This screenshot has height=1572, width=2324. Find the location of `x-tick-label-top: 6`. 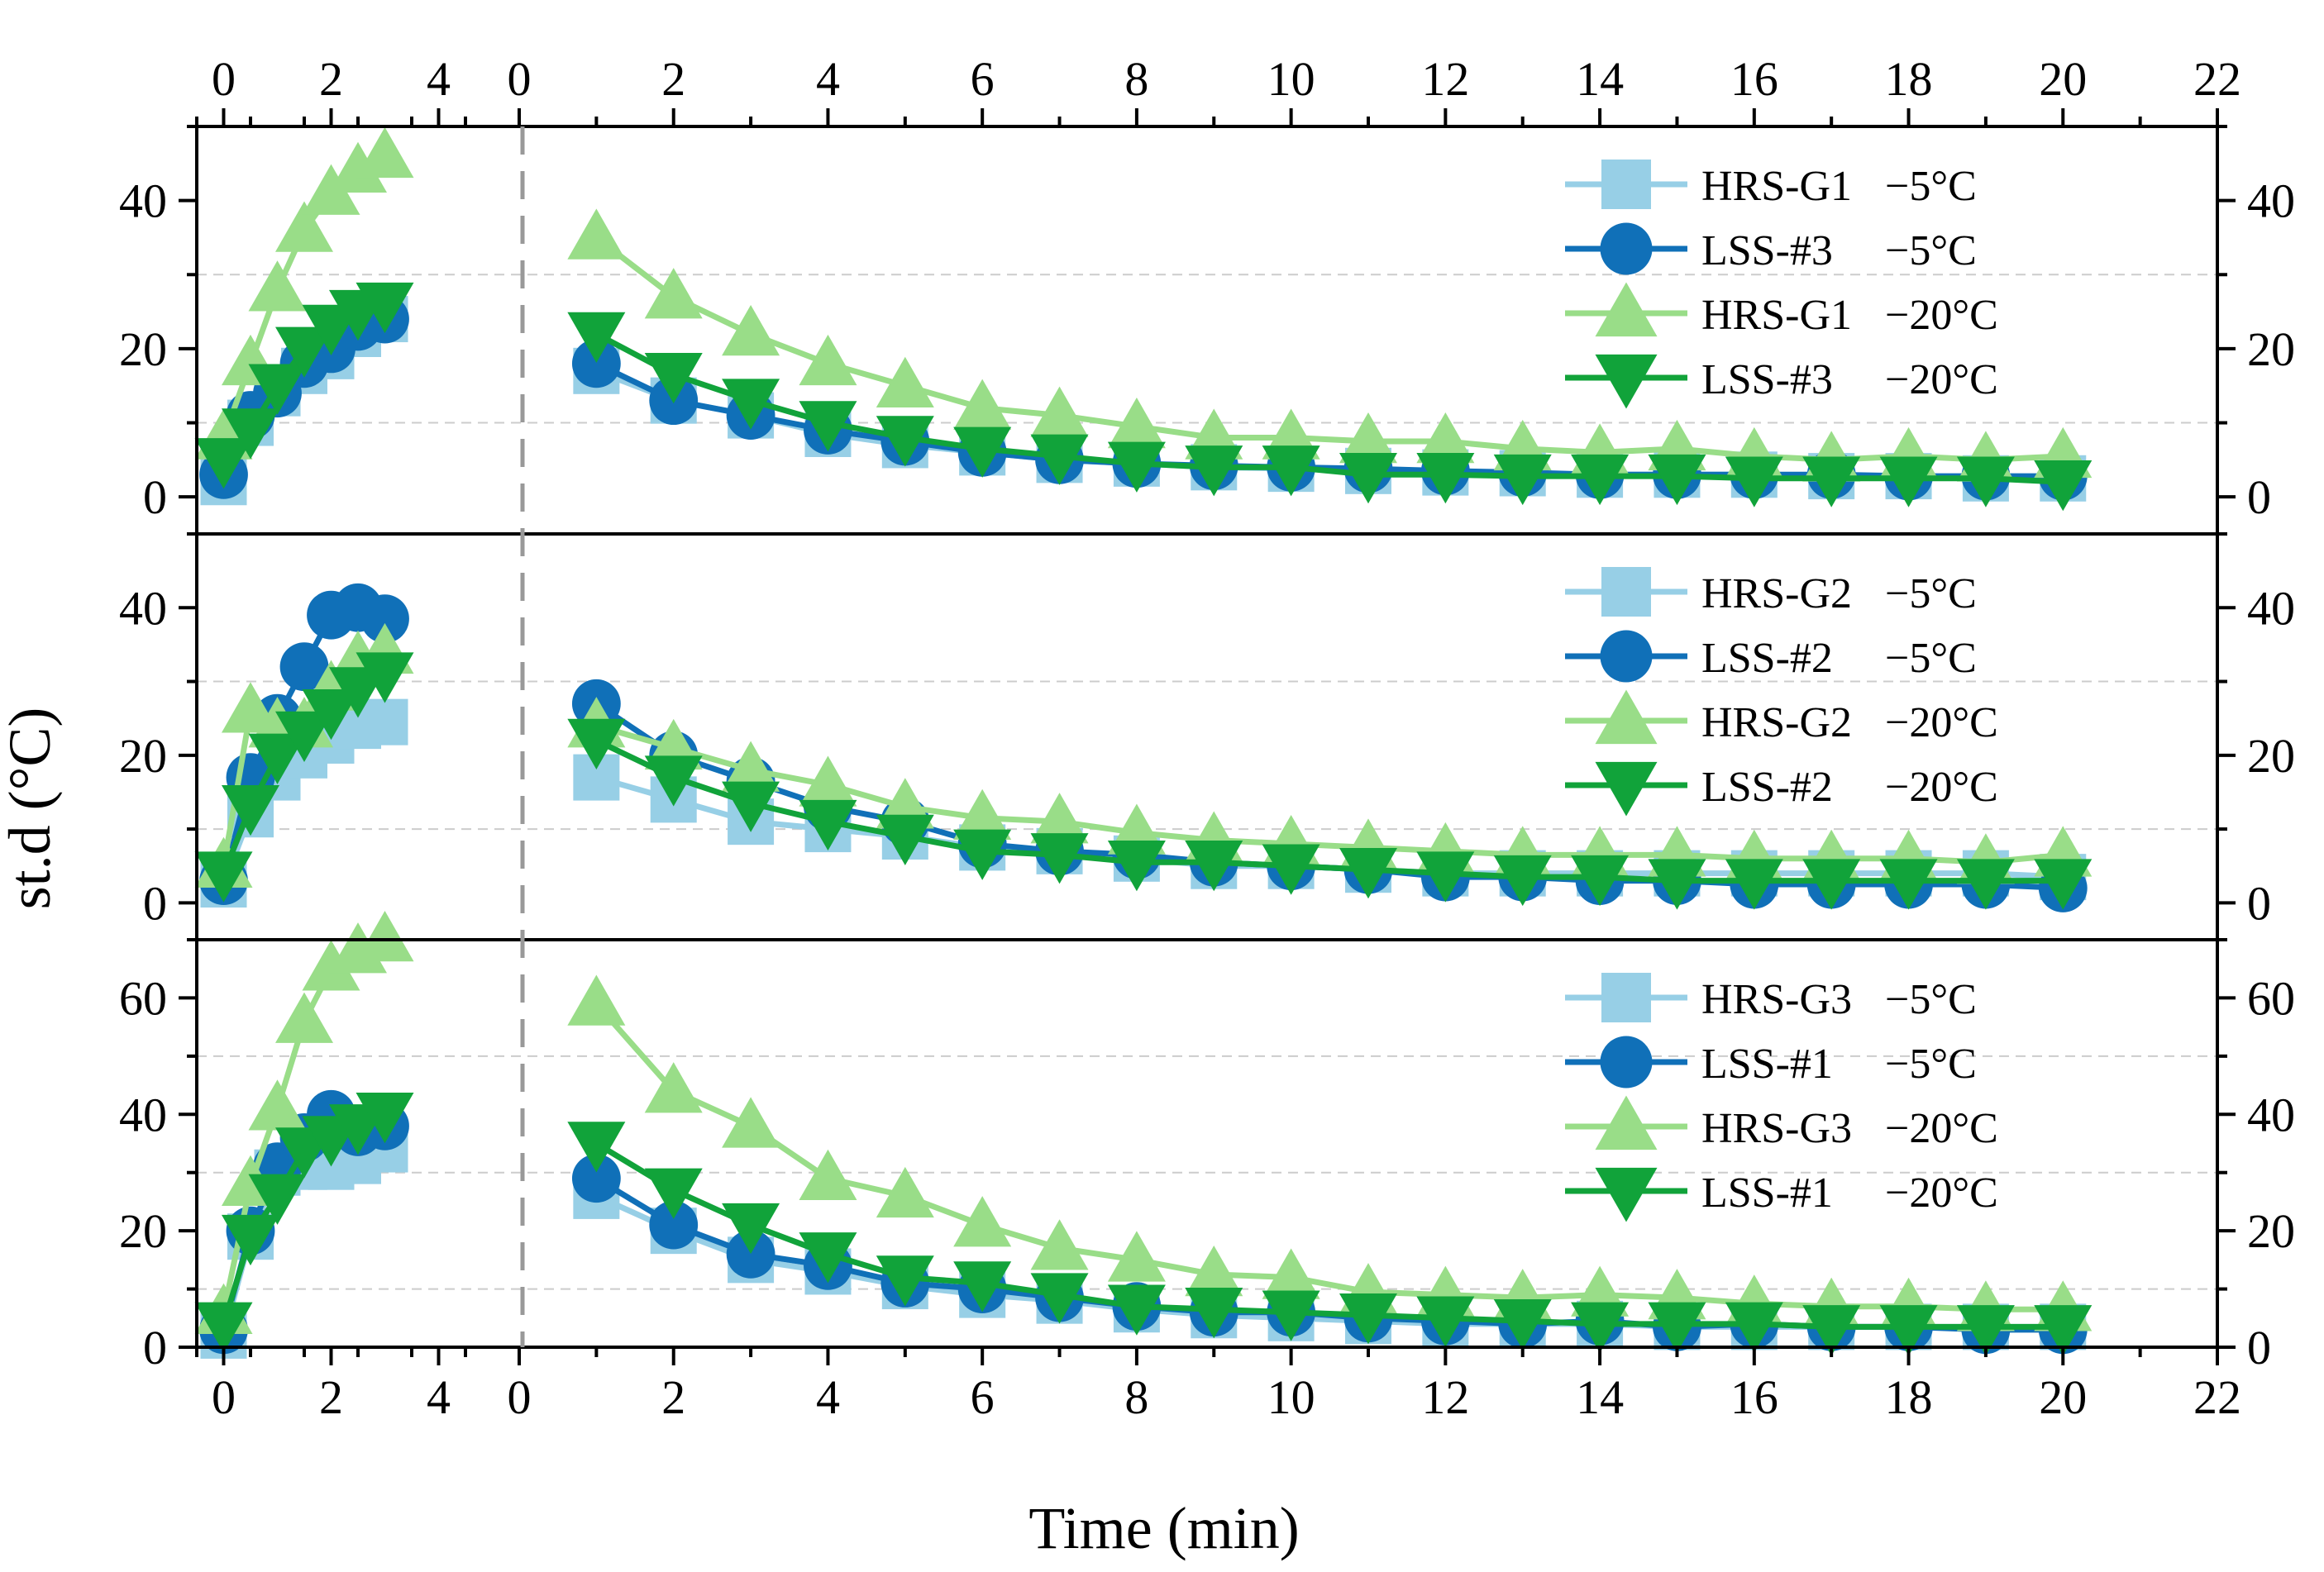

x-tick-label-top: 6 is located at coordinates (983, 79).